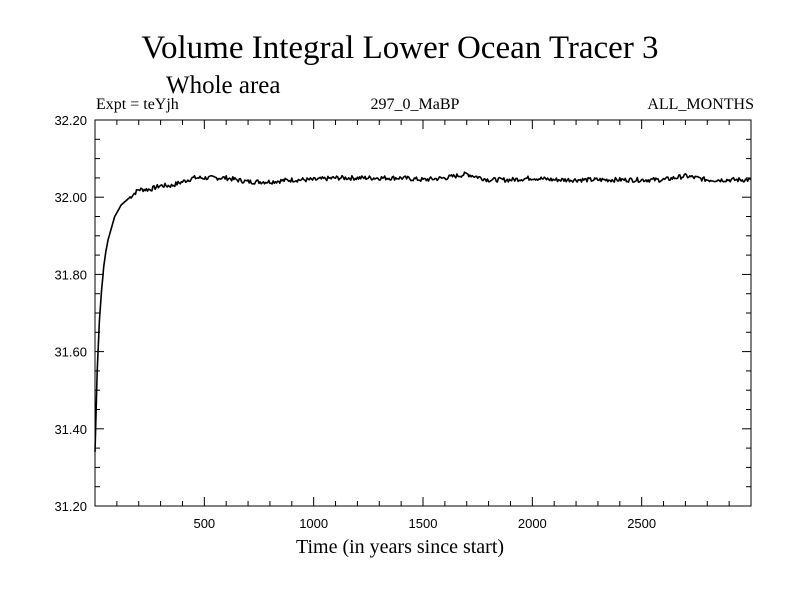 Image resolution: width=800 pixels, height=600 pixels. I want to click on months-label: ALL_MONTHS, so click(700, 104).